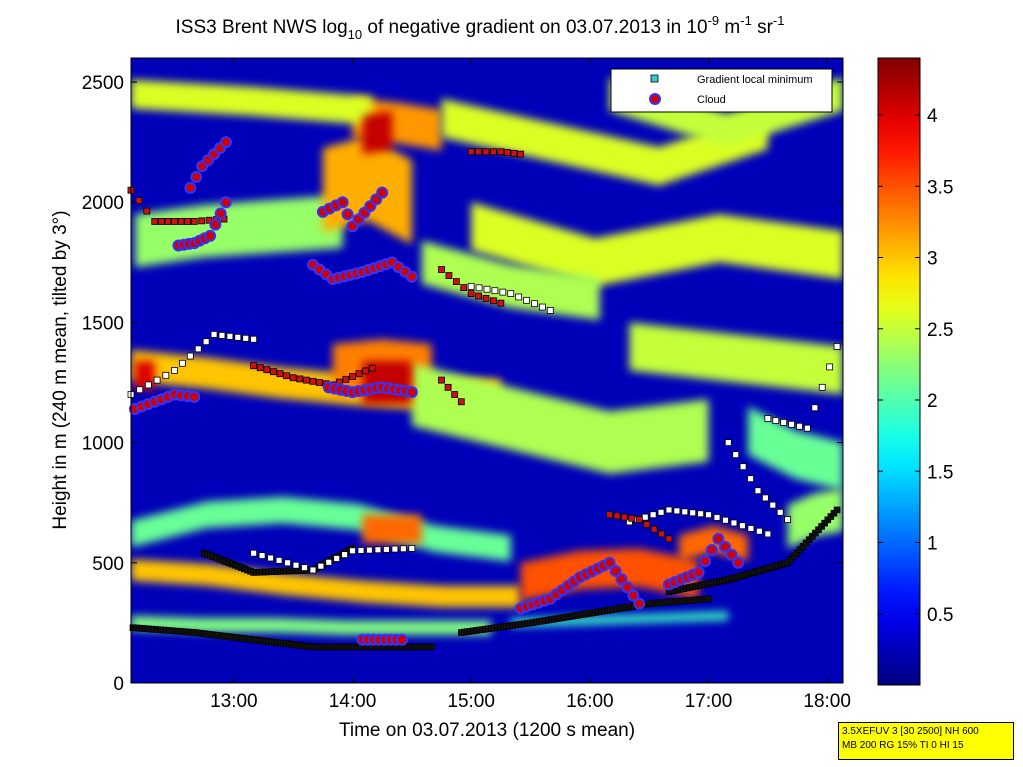 This screenshot has width=1023, height=767. What do you see at coordinates (940, 330) in the screenshot?
I see `colorbar-tick-label: 2.5` at bounding box center [940, 330].